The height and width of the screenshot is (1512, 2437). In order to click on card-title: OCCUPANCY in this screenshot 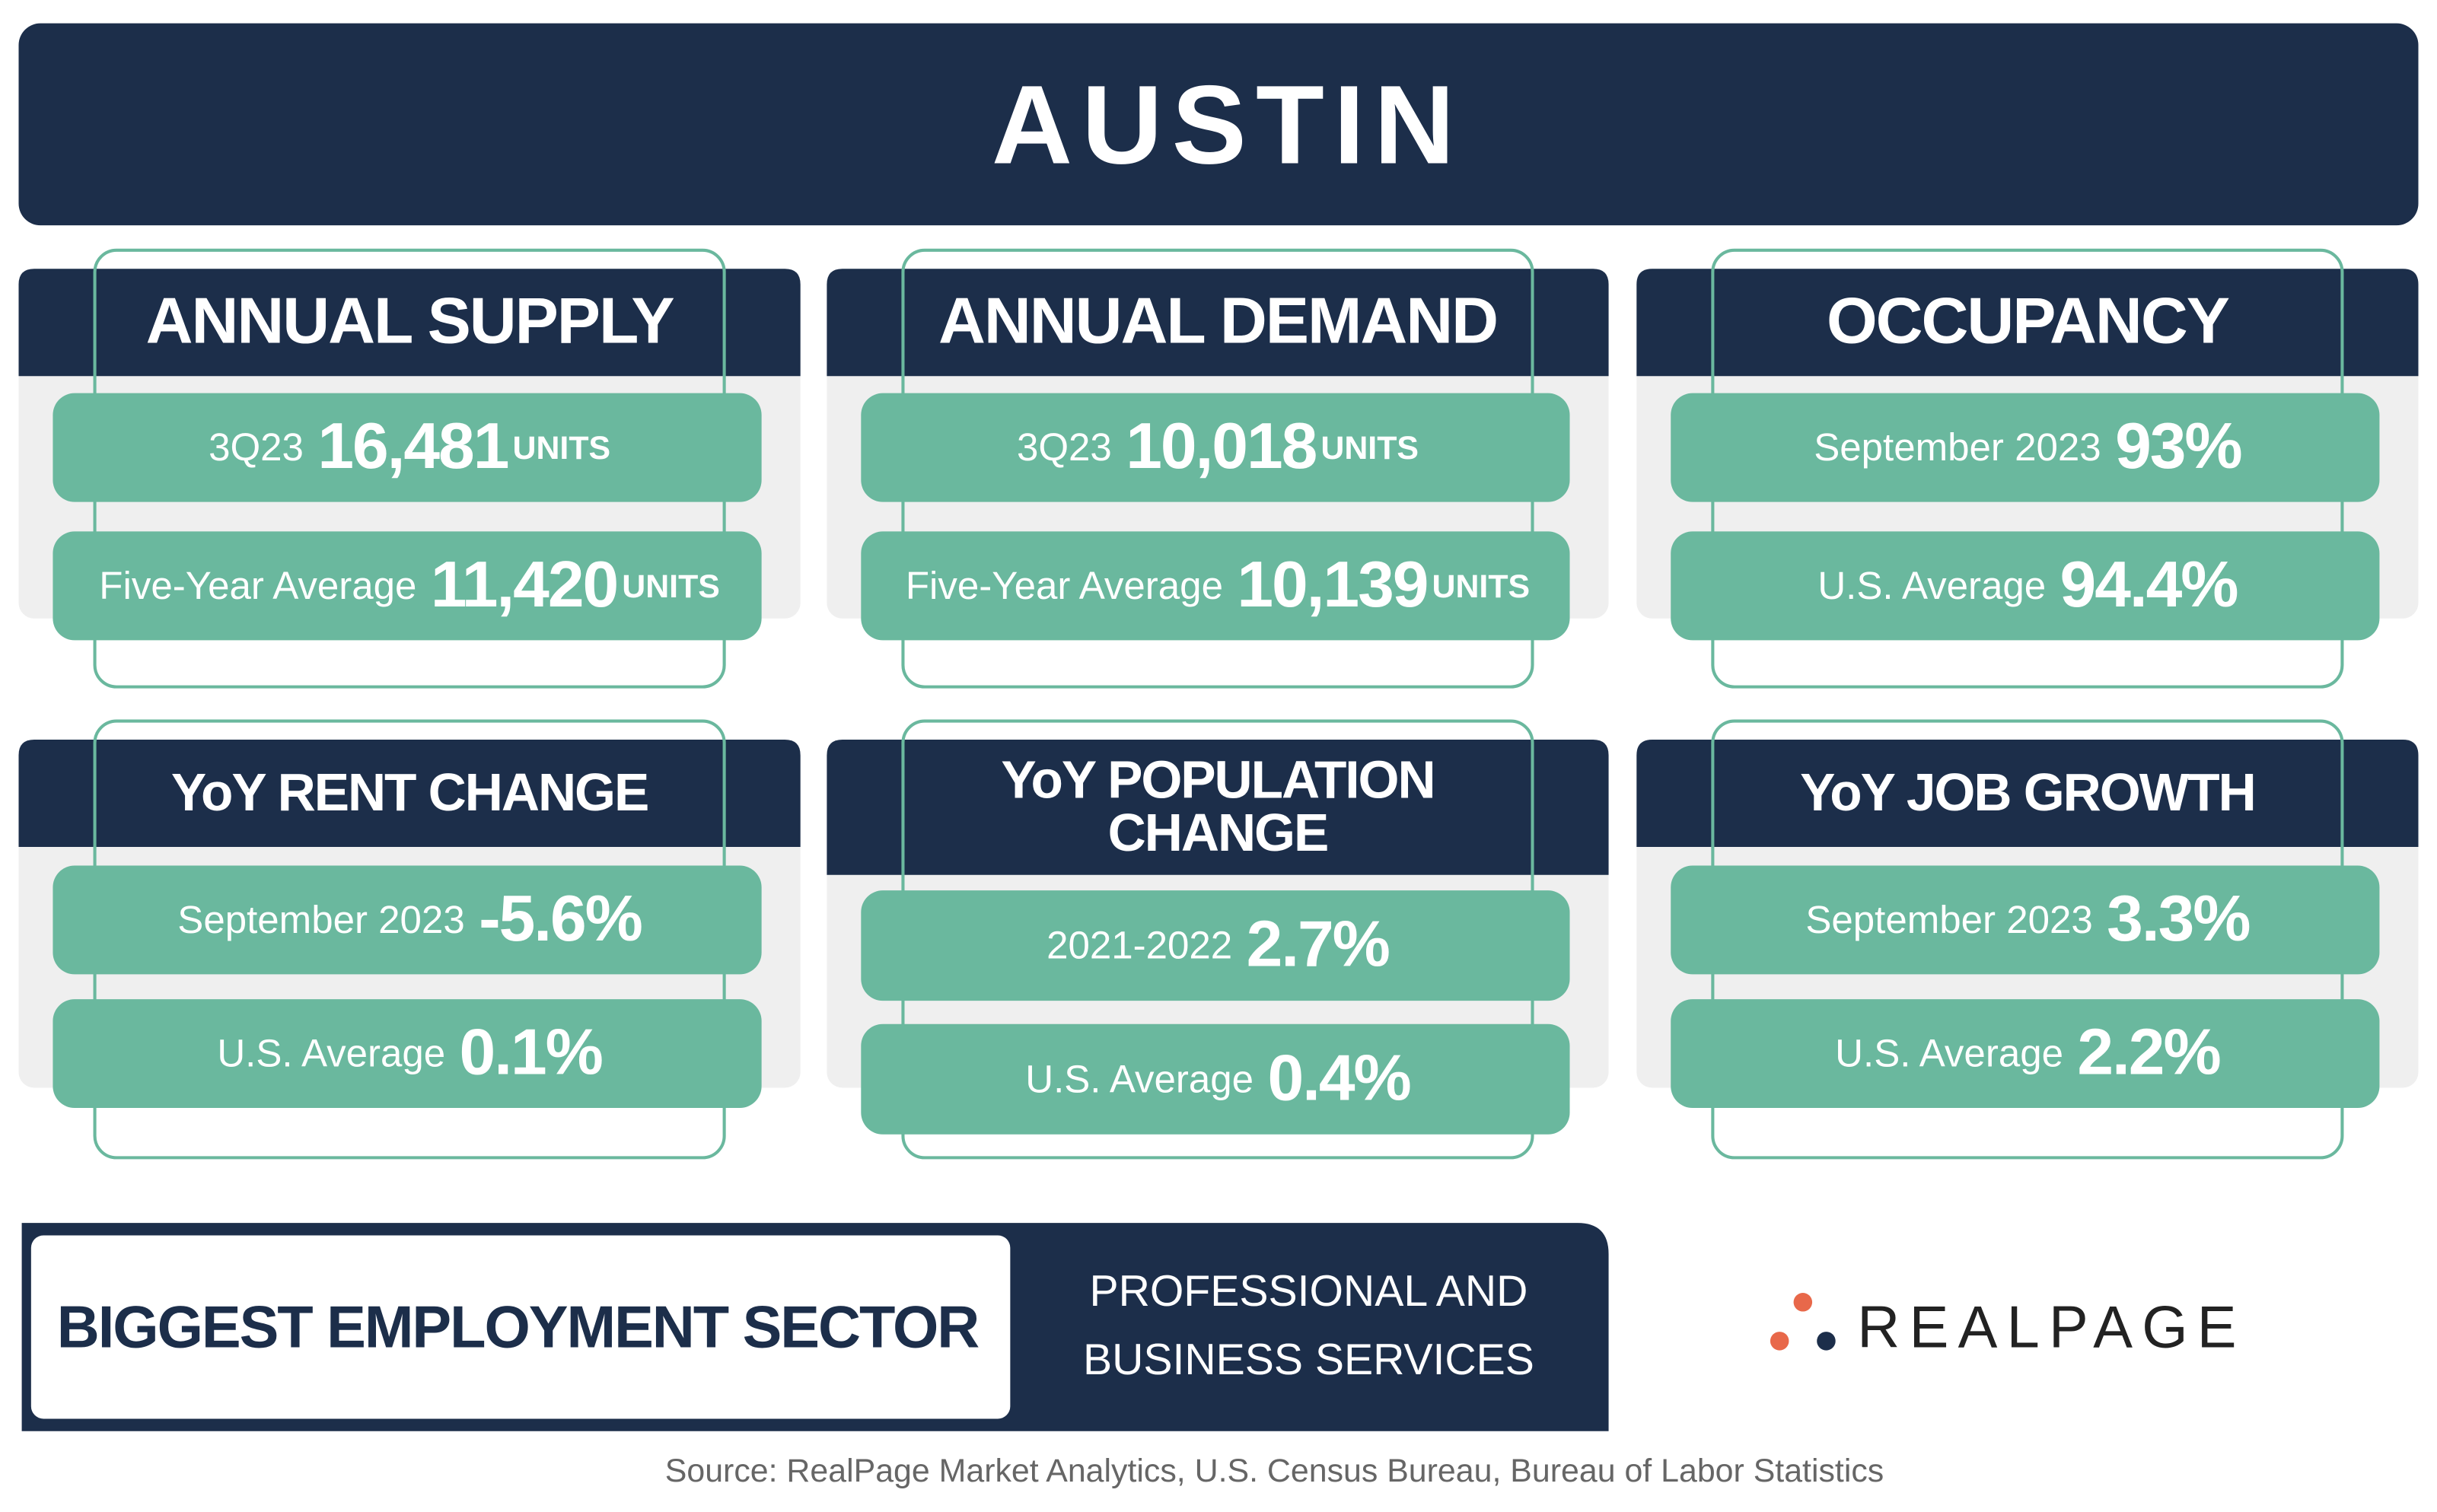, I will do `click(2028, 320)`.